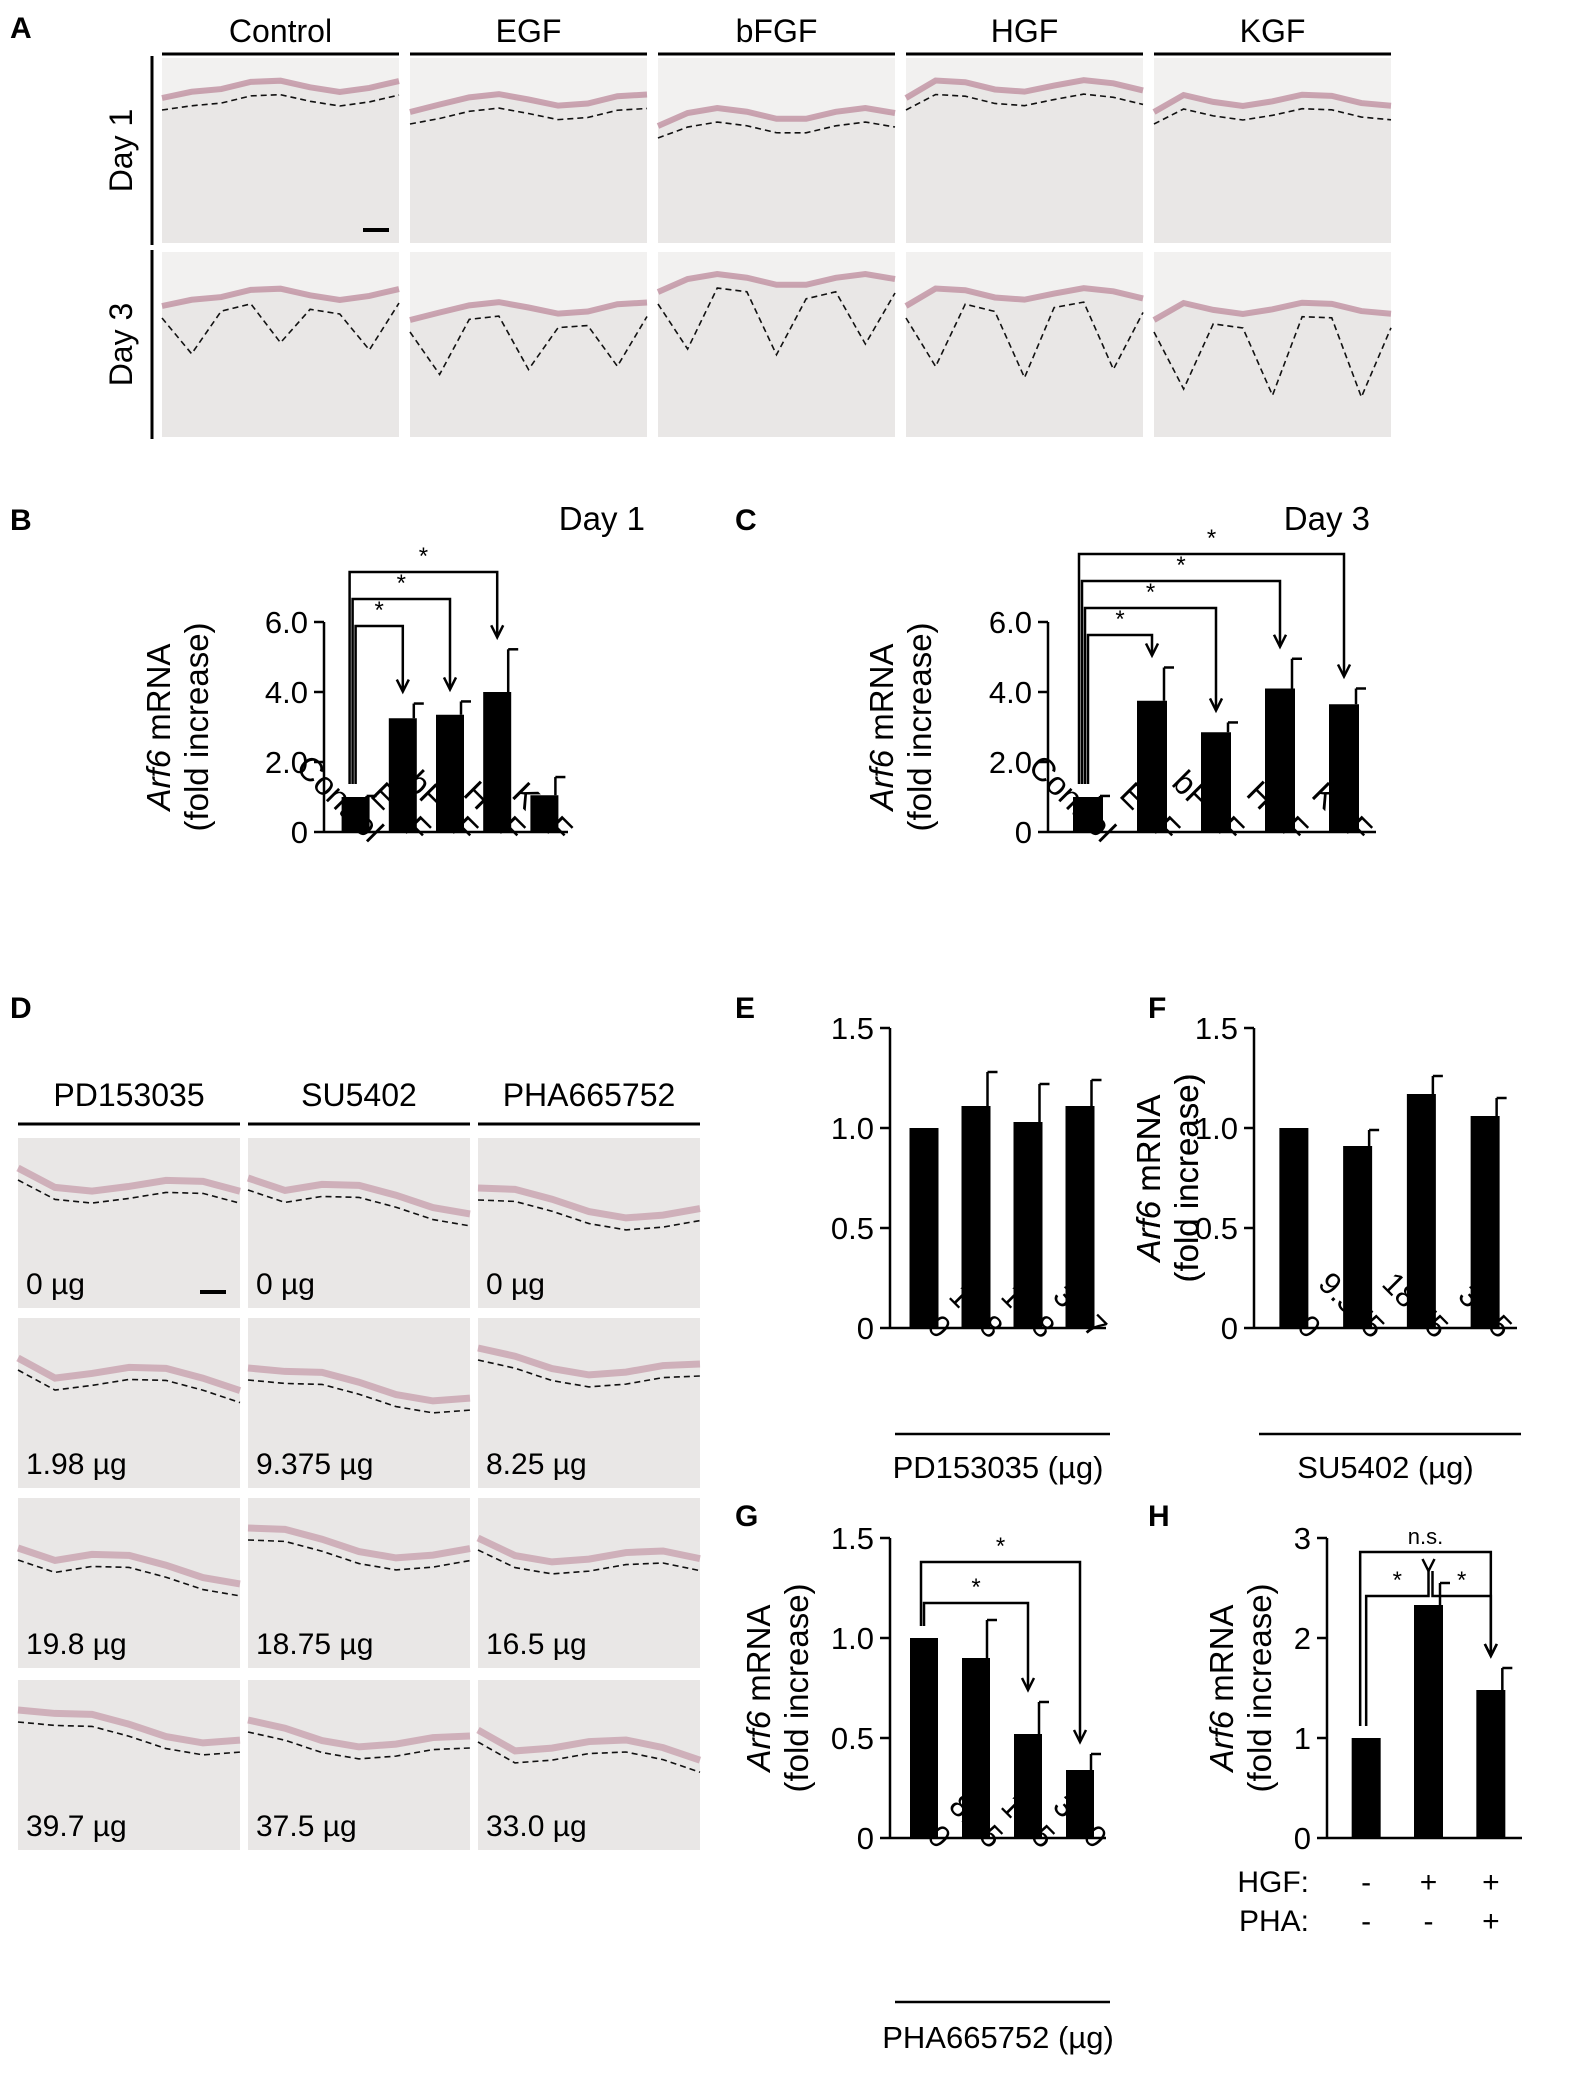  What do you see at coordinates (975, 1311) in the screenshot?
I see `x-tick-label: 1.98` at bounding box center [975, 1311].